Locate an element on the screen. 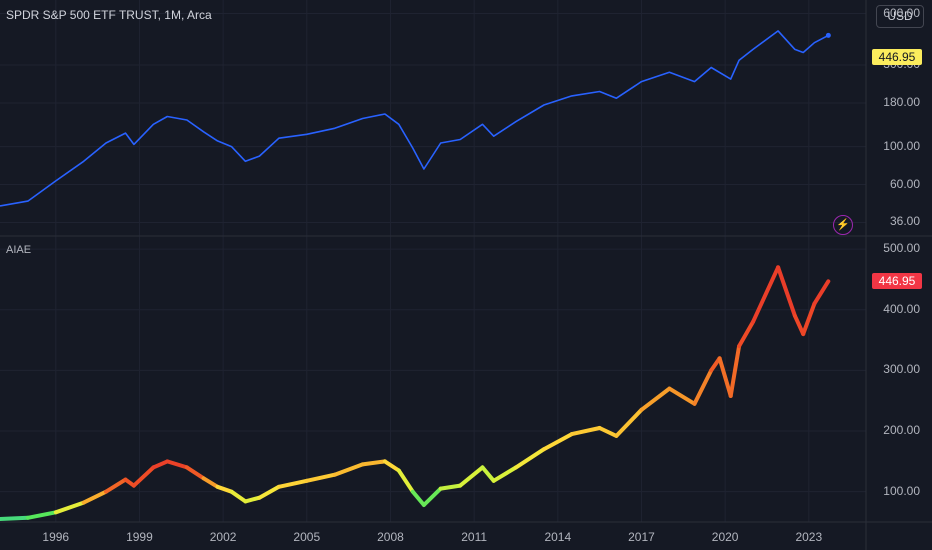 The width and height of the screenshot is (932, 550). last-price-badge-bottom: 446.95 is located at coordinates (897, 281).